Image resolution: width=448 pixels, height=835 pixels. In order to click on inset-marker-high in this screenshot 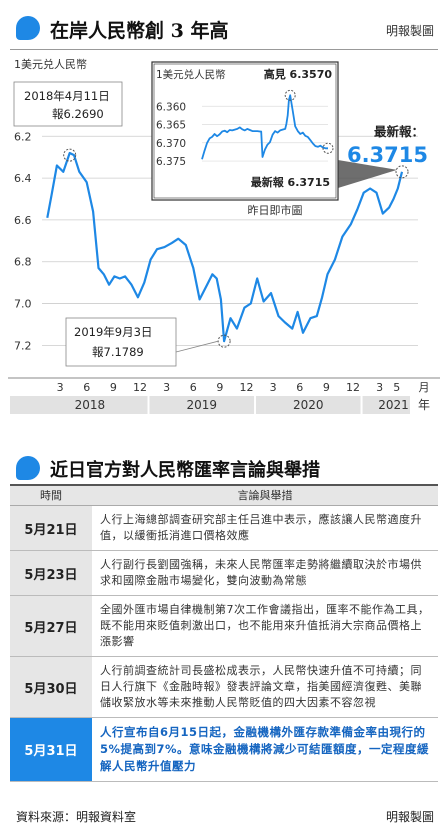, I will do `click(290, 95)`.